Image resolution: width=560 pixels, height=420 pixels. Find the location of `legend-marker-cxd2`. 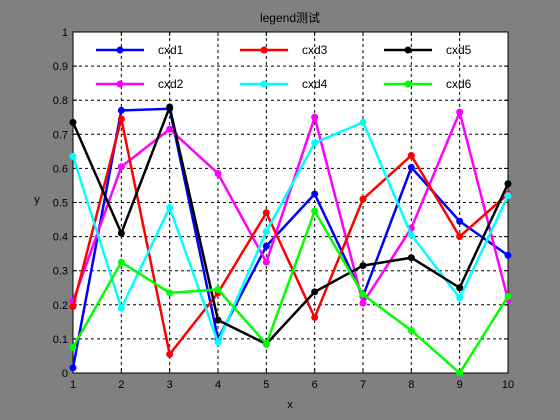

legend-marker-cxd2 is located at coordinates (120, 84).